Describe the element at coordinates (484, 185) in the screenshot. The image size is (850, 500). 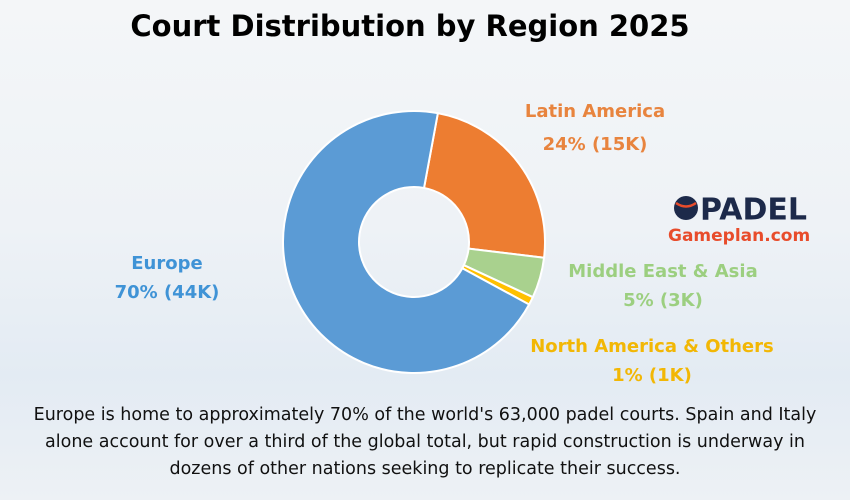
I see `slice` at that location.